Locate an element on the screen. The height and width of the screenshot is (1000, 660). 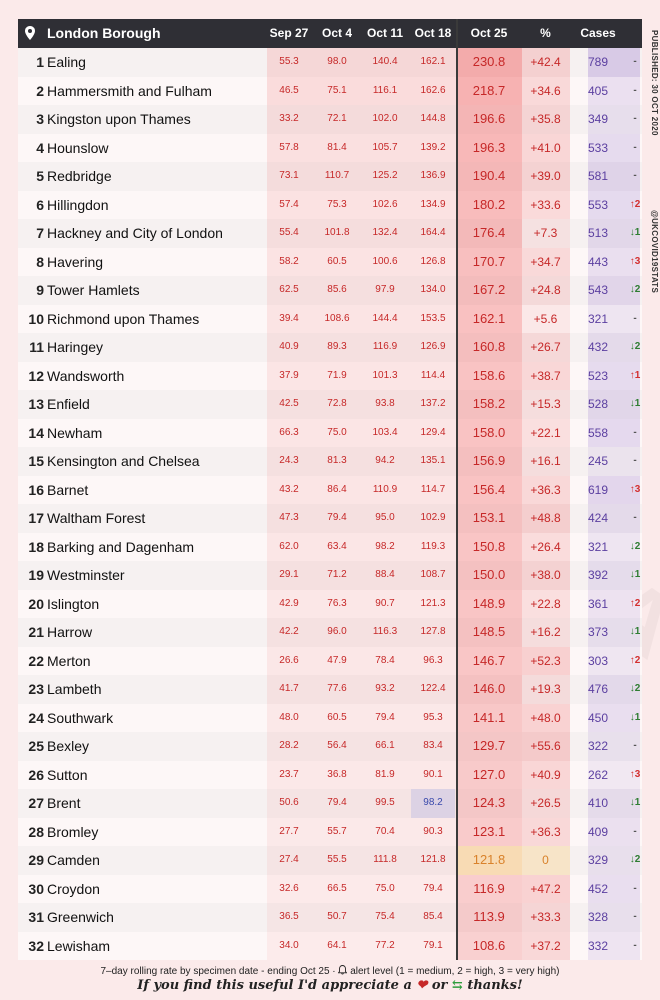
row-pct: +26.4 is located at coordinates (545, 546).